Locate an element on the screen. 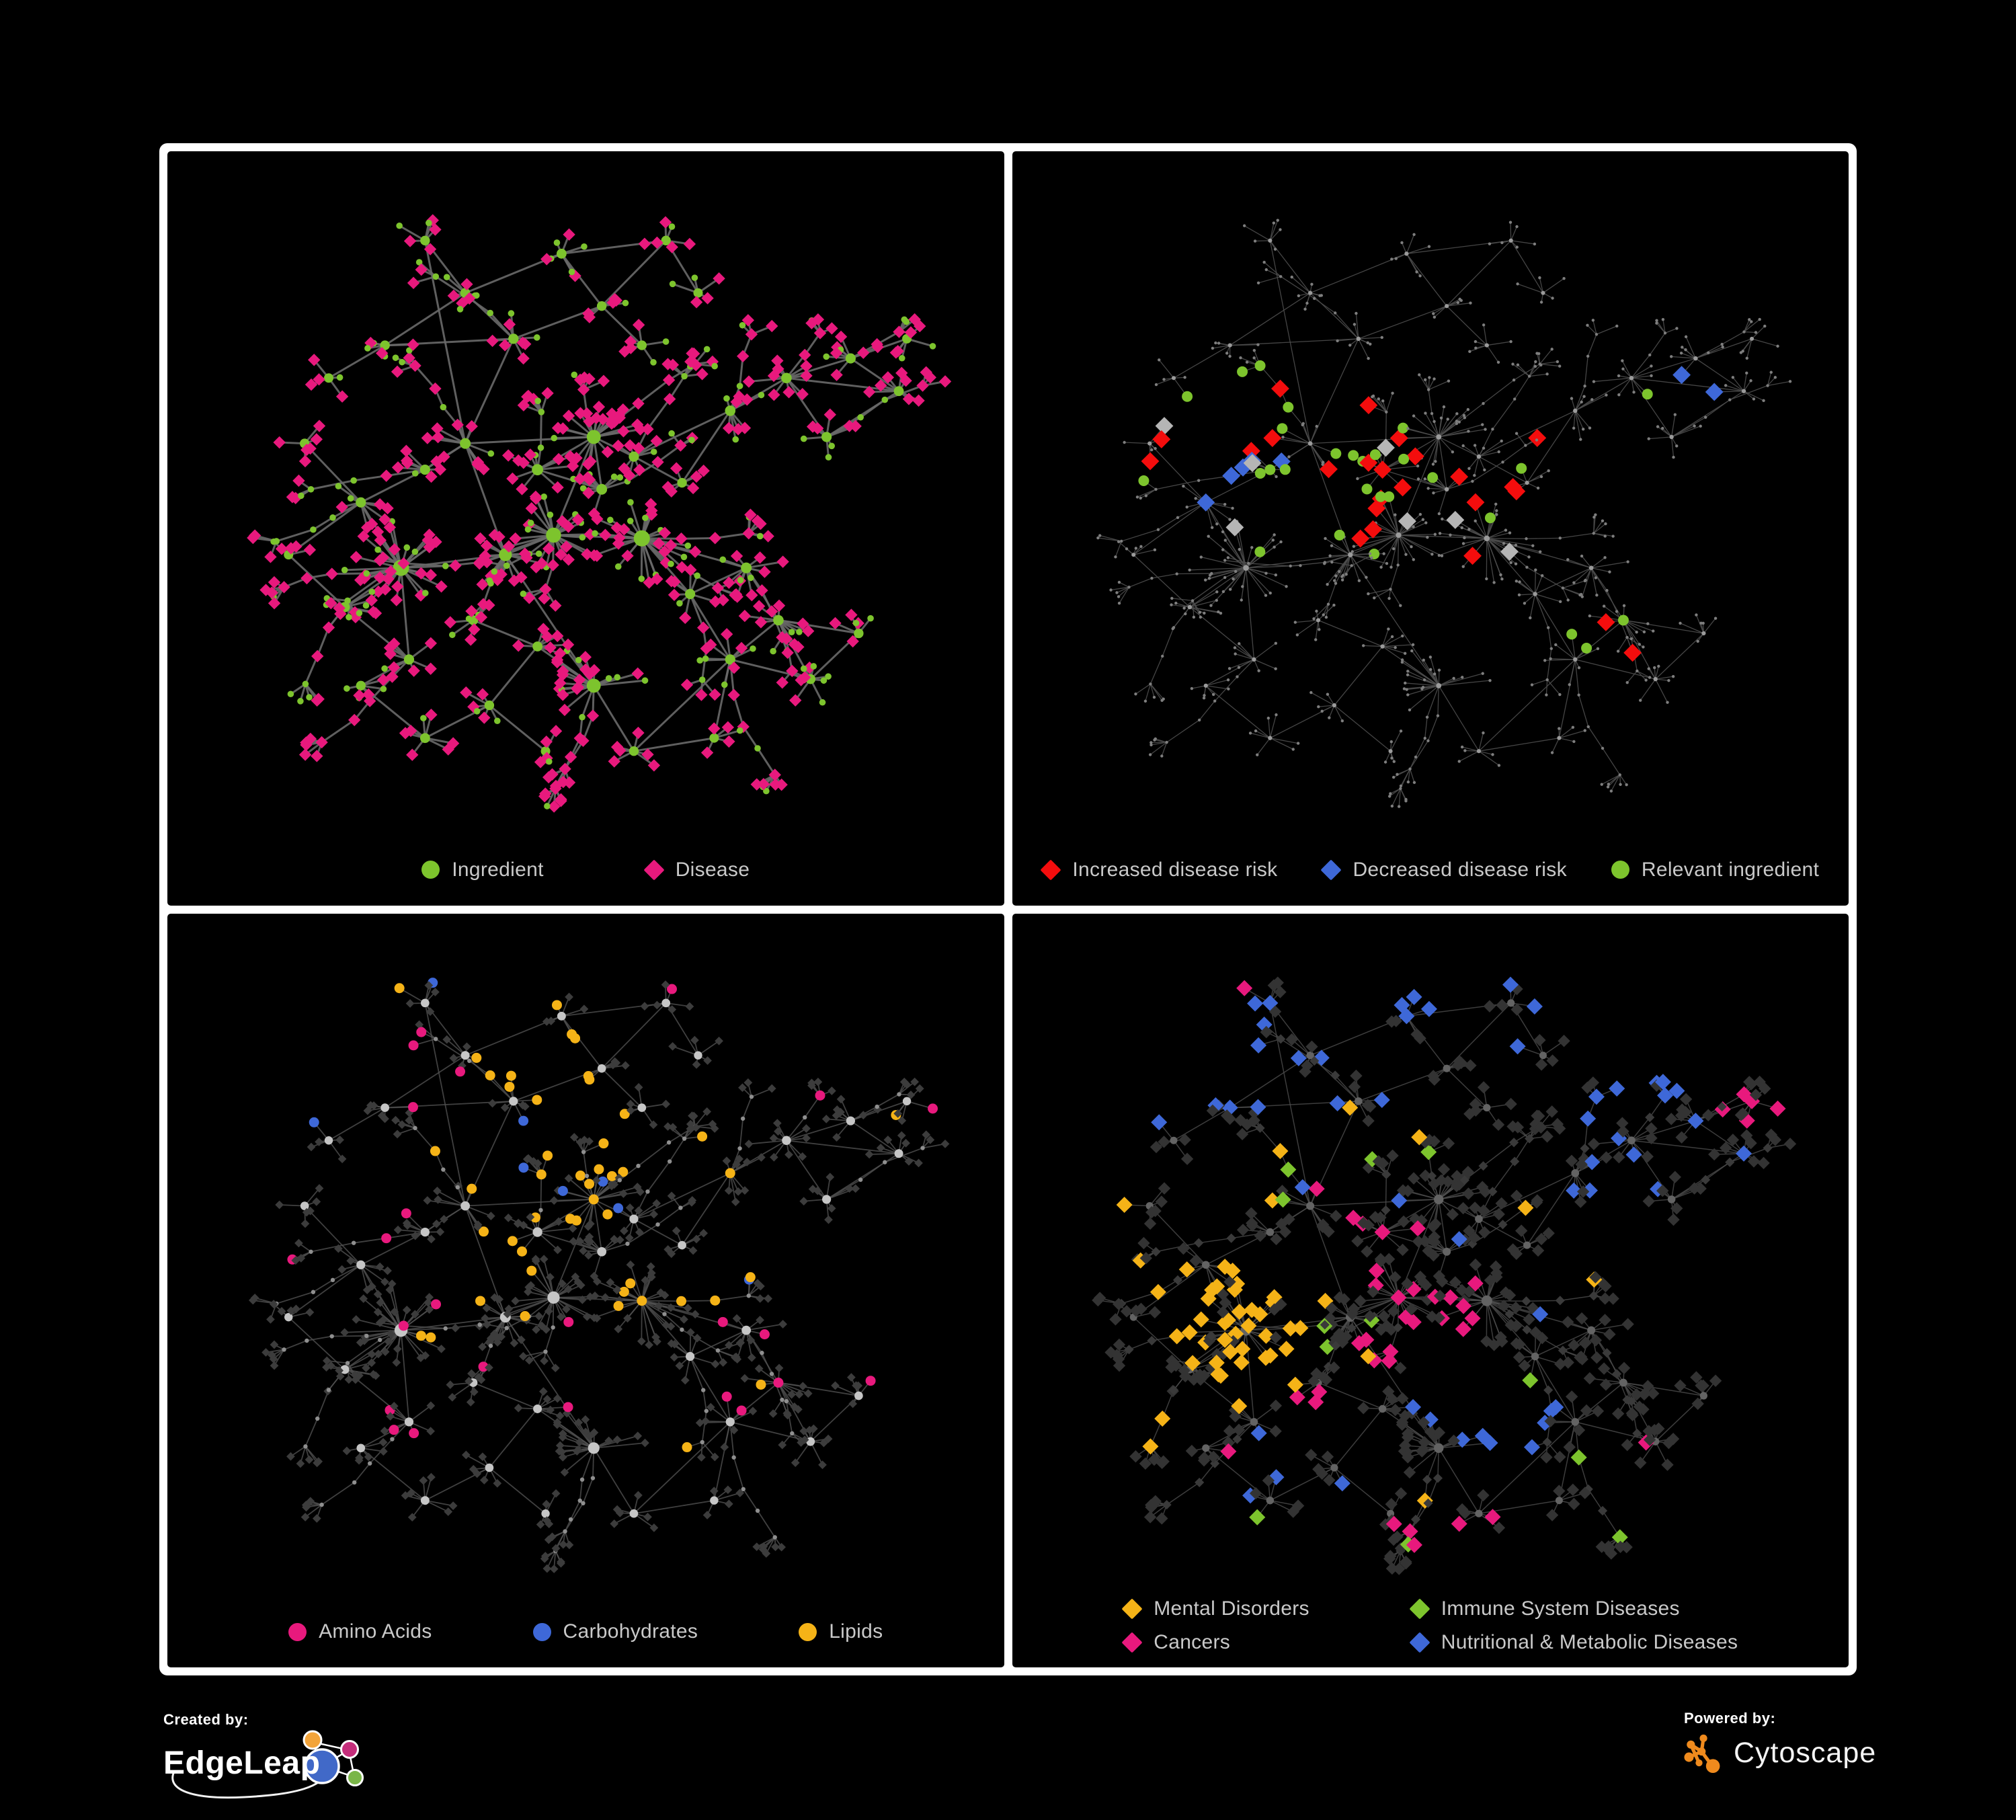  edgeleap-wordmark: EdgeLeap is located at coordinates (242, 1763).